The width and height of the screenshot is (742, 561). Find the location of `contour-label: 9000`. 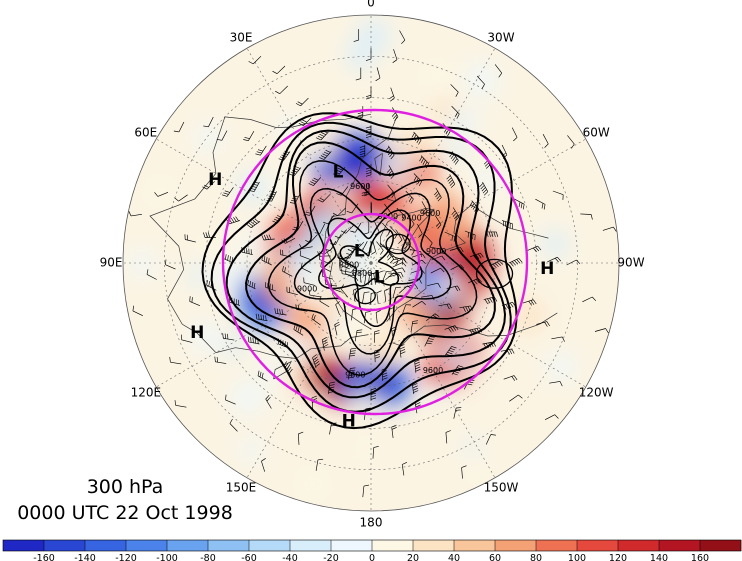

contour-label: 9000 is located at coordinates (436, 251).